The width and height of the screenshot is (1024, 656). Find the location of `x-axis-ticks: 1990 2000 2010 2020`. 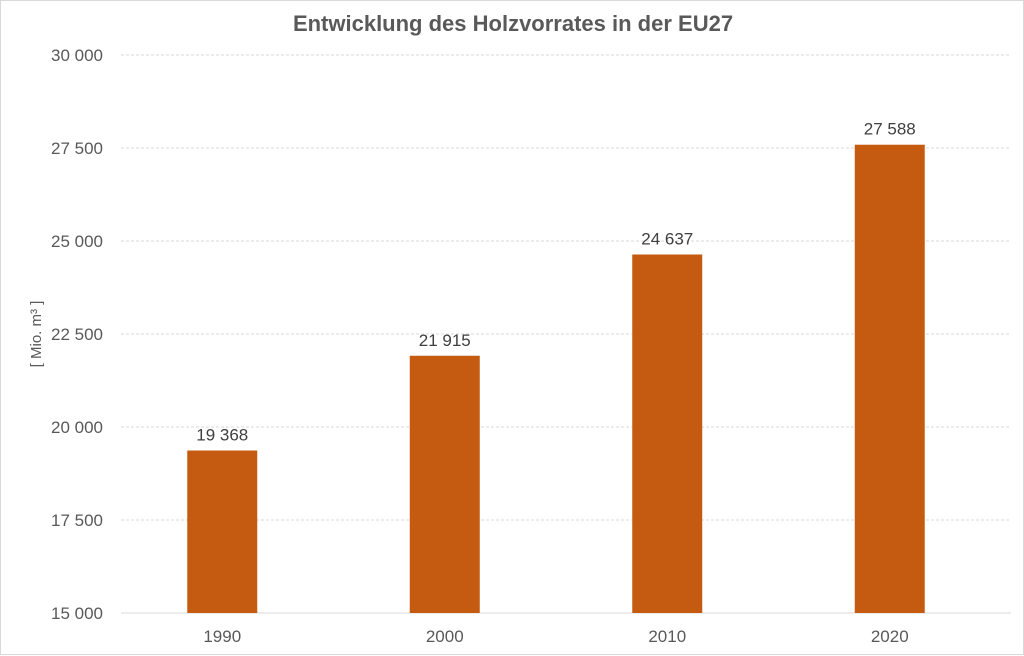

x-axis-ticks: 1990 2000 2010 2020 is located at coordinates (555, 636).